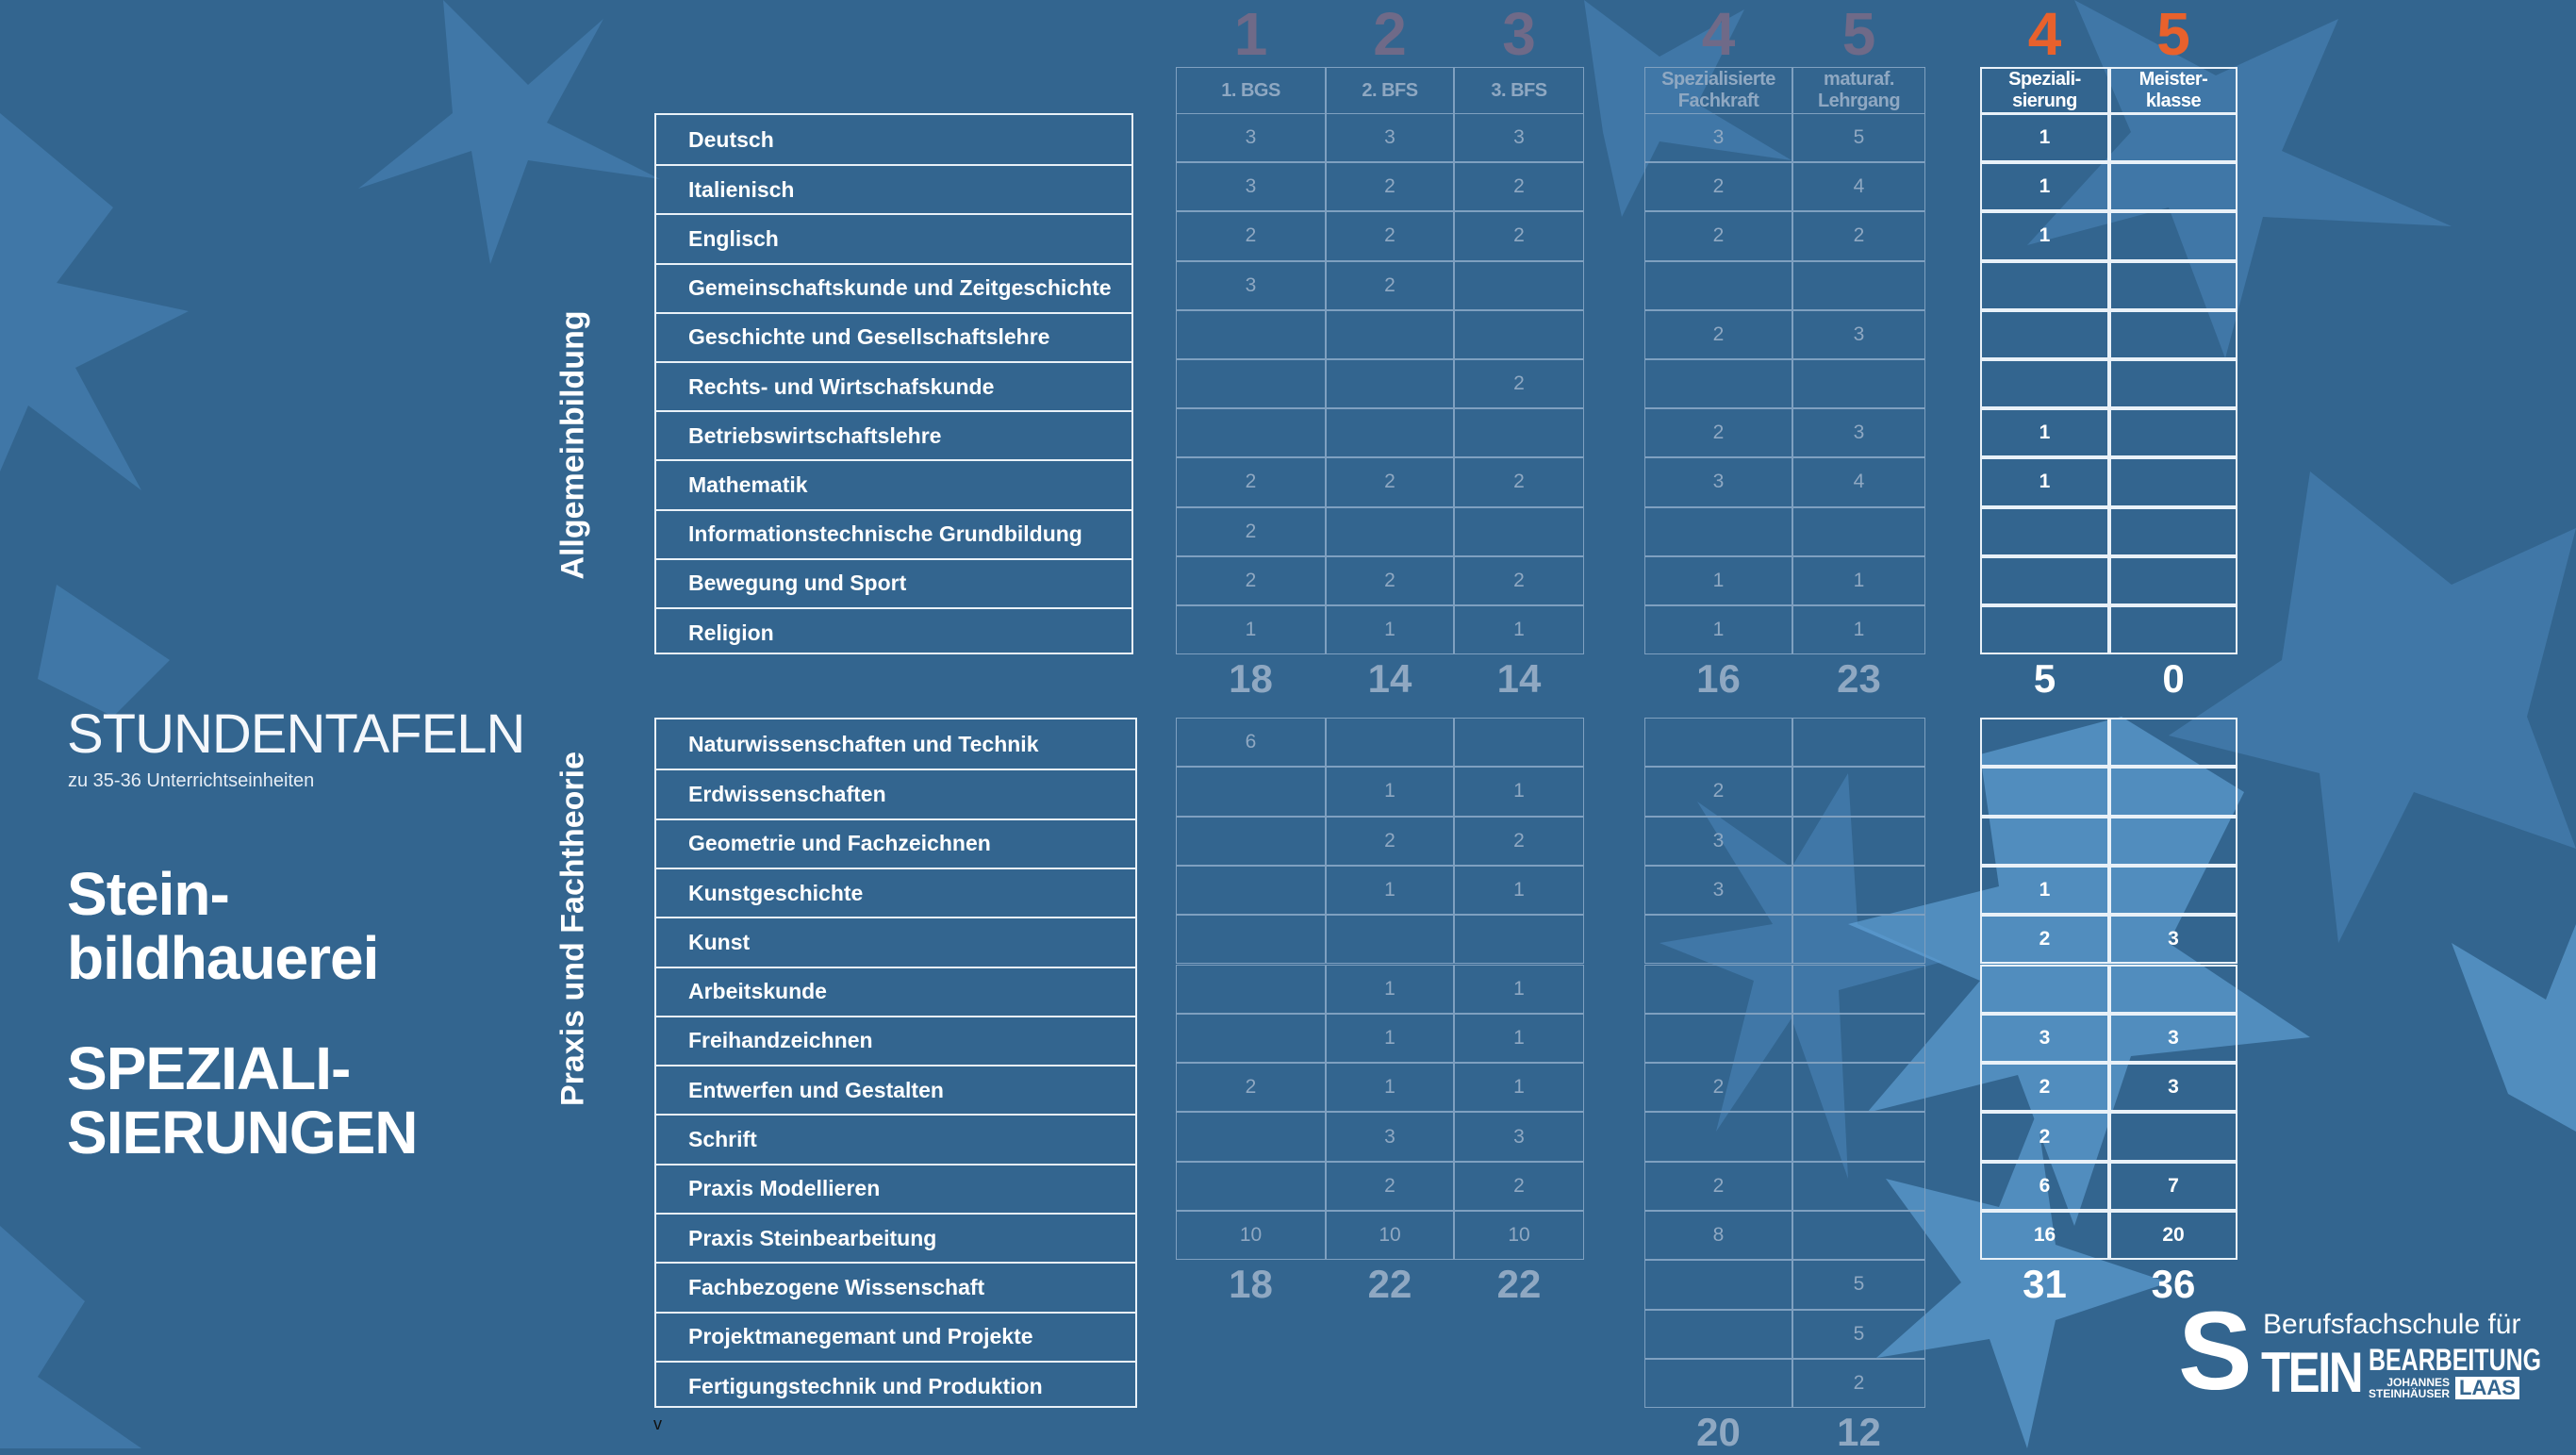  Describe the element at coordinates (223, 958) in the screenshot. I see `heading-line: bildhauerei` at that location.